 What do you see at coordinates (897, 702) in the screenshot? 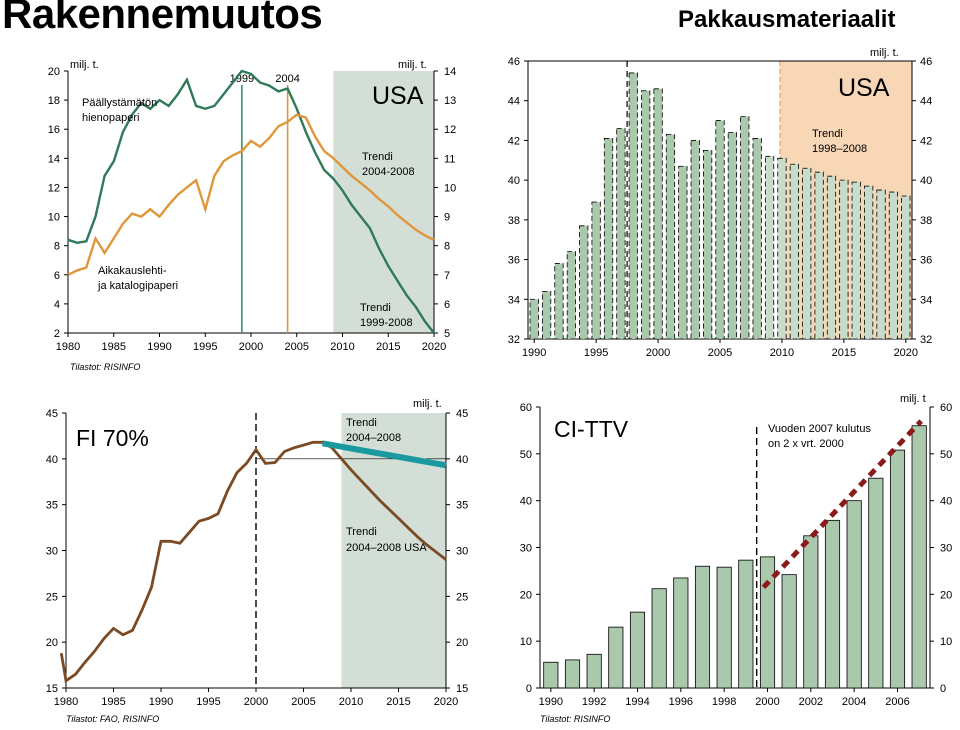
I see `x-tick-label: 2006` at bounding box center [897, 702].